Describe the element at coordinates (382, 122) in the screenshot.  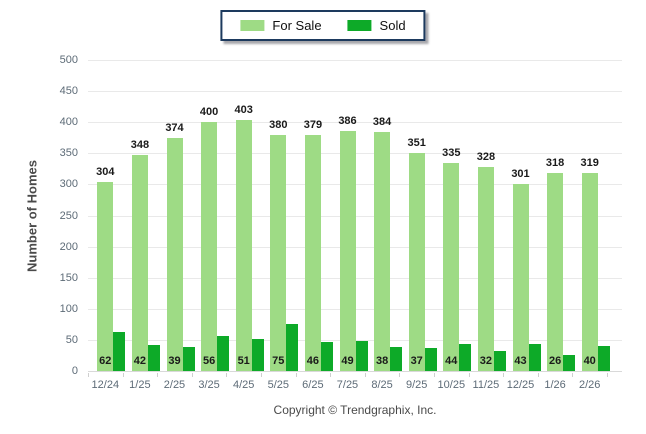
I see `for-sale-value-label: 384` at that location.